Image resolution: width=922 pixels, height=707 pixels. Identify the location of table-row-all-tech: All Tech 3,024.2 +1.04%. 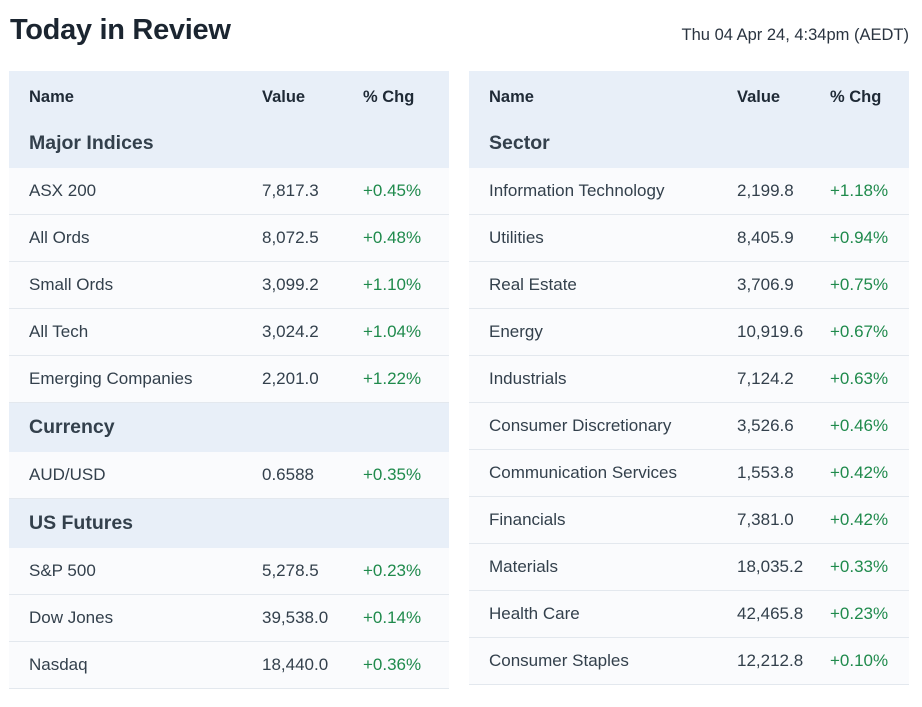
(229, 332).